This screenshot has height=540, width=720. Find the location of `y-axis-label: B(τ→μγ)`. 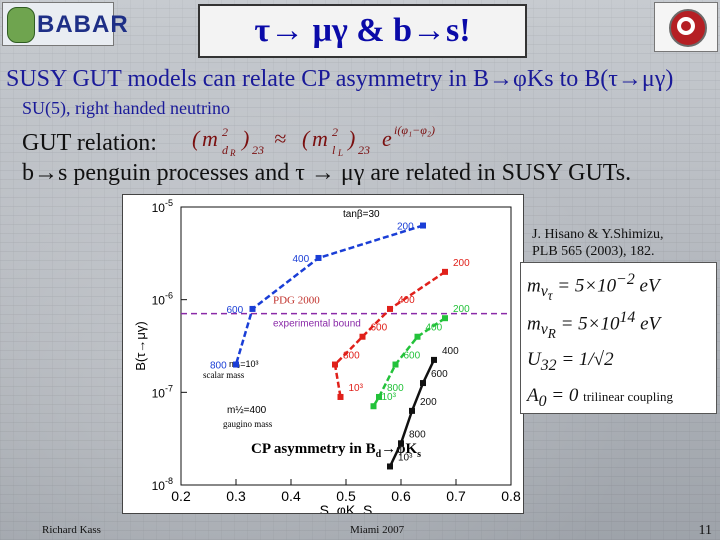

y-axis-label: B(τ→μγ) is located at coordinates (140, 345).